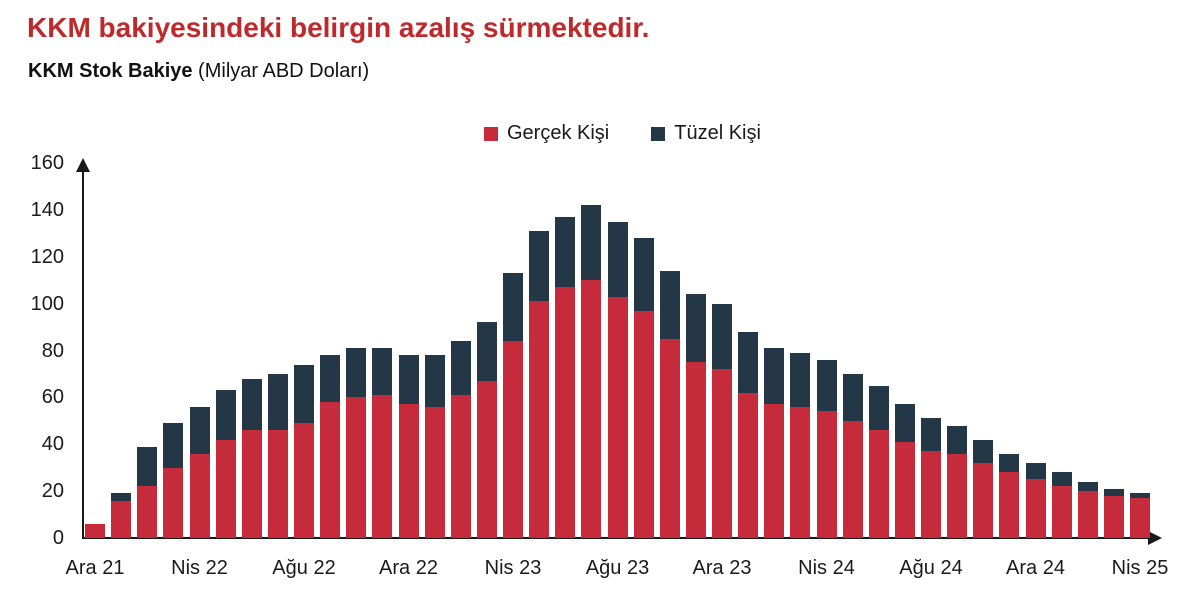 The height and width of the screenshot is (608, 1200). Describe the element at coordinates (58, 538) in the screenshot. I see `y-axis-tick-label: 0` at that location.